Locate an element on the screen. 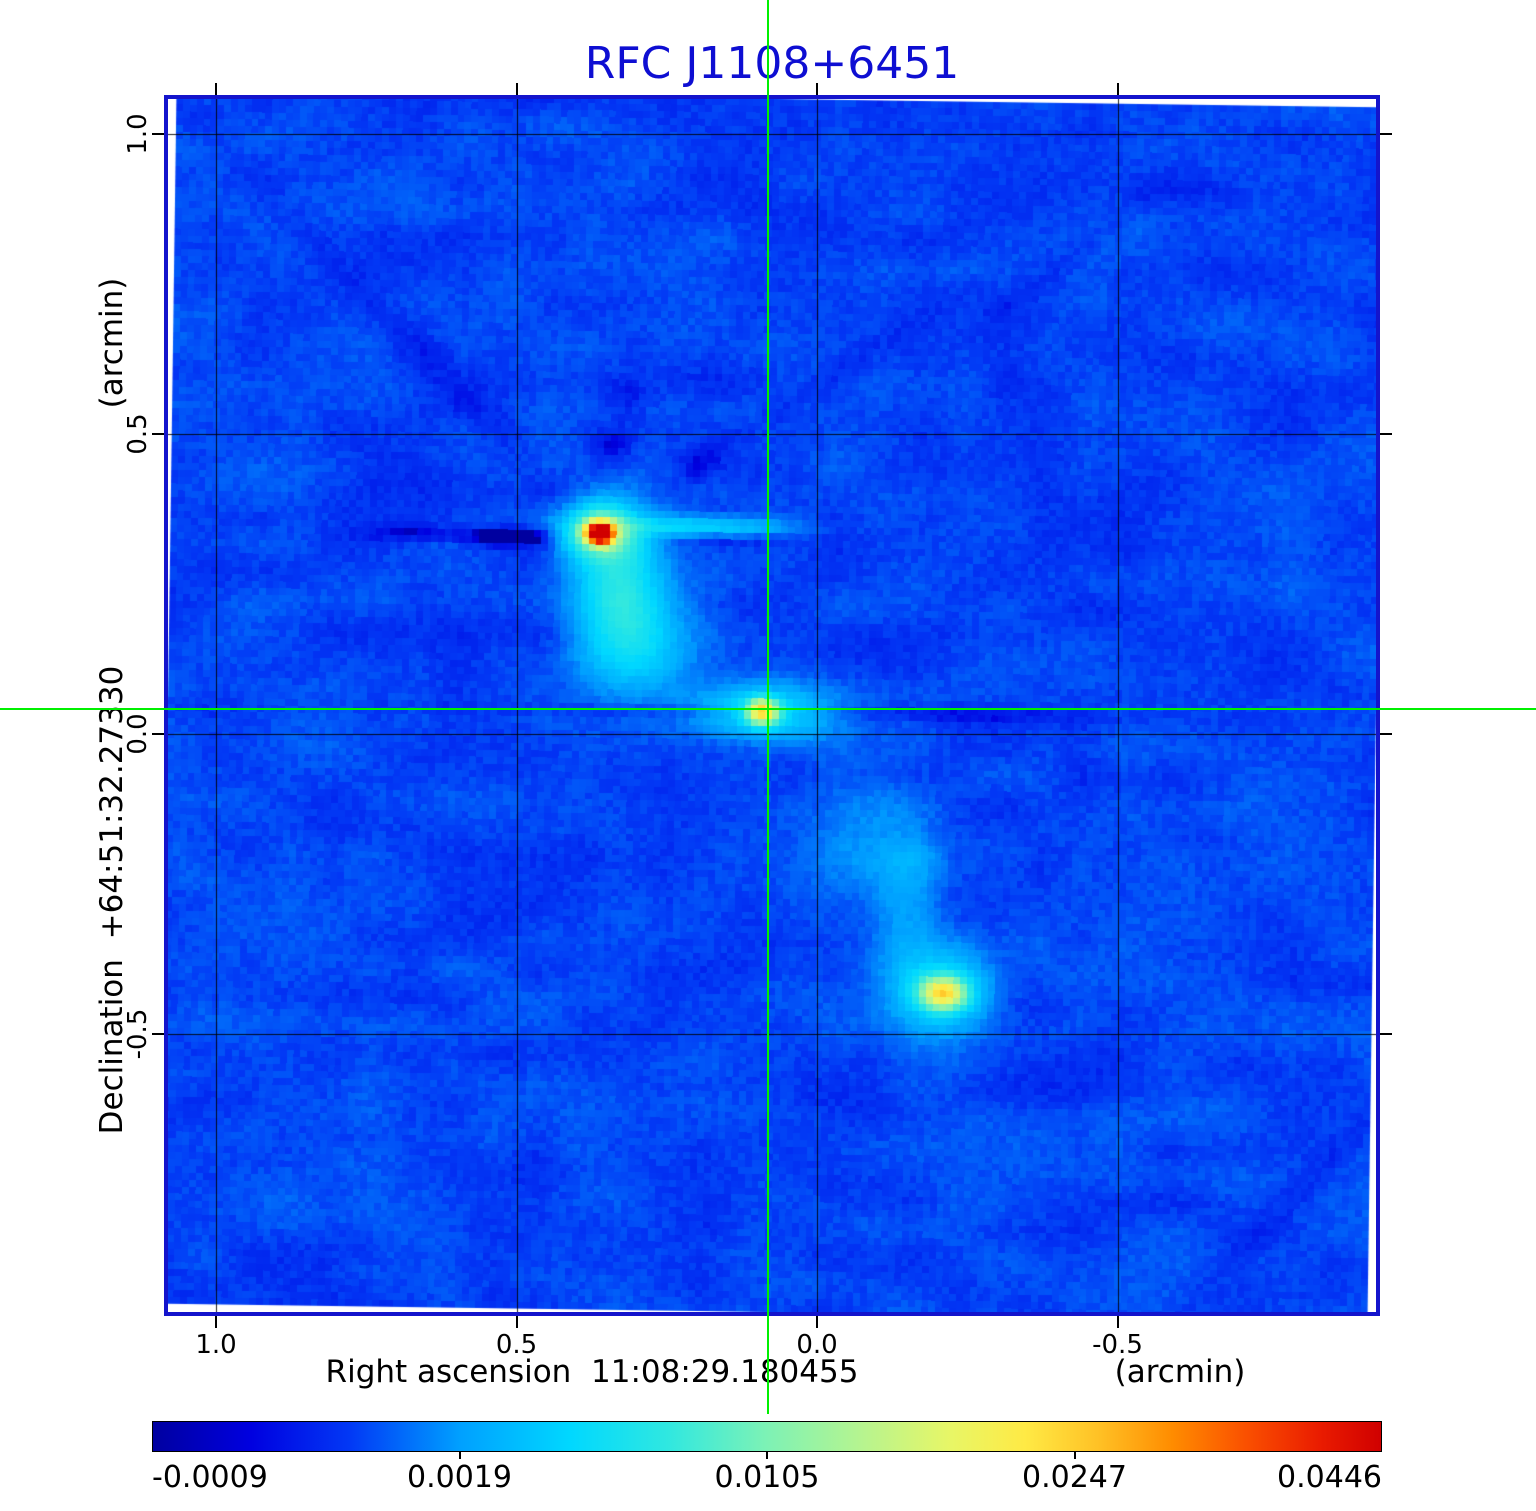  y-tick-label-2: 0.5 is located at coordinates (138, 434).